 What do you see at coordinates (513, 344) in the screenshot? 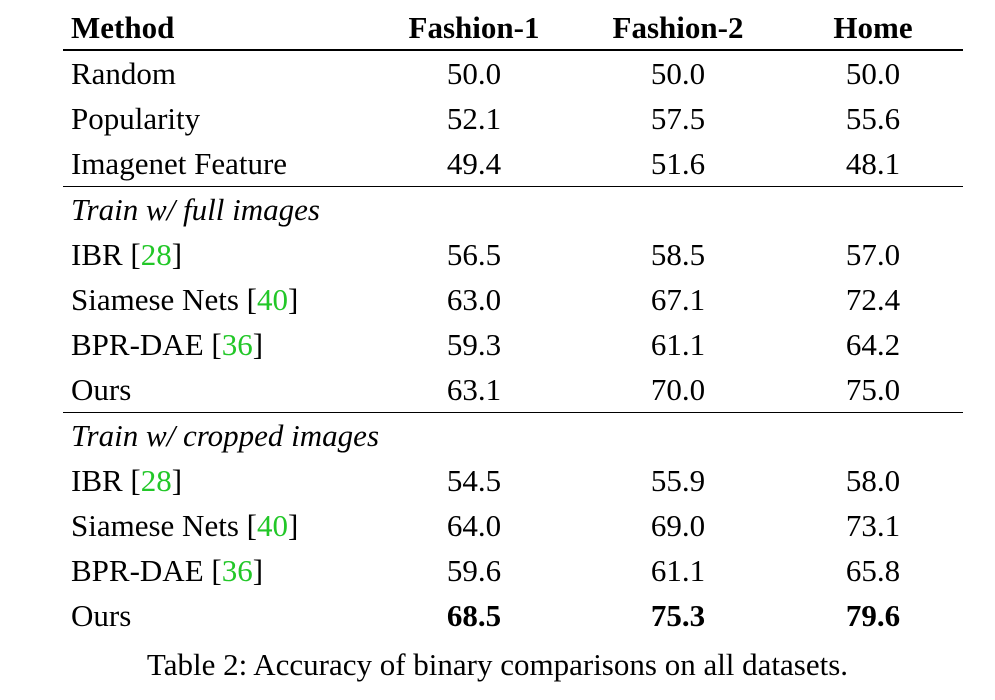
I see `table-row: BPR-DAE [36] 59.3 61.1 64.2` at bounding box center [513, 344].